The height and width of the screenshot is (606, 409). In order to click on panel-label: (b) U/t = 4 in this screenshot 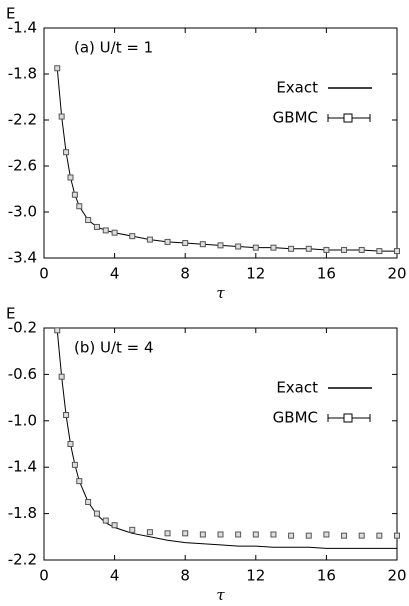, I will do `click(114, 348)`.